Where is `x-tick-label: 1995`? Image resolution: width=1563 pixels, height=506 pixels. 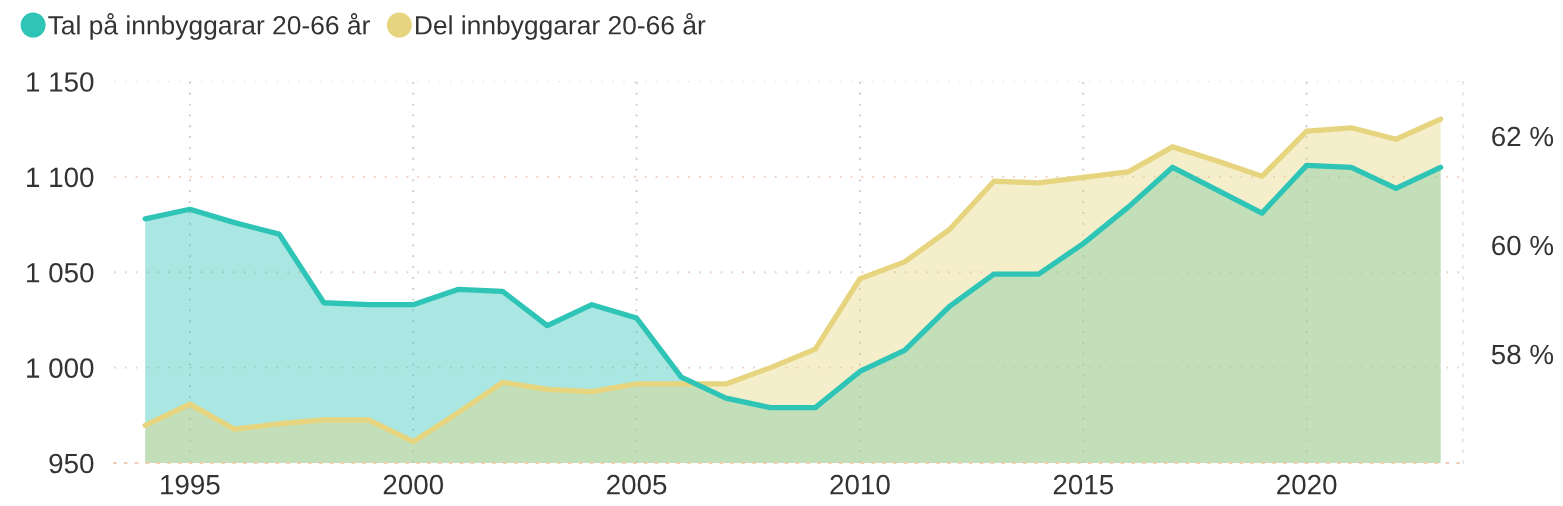 x-tick-label: 1995 is located at coordinates (190, 484).